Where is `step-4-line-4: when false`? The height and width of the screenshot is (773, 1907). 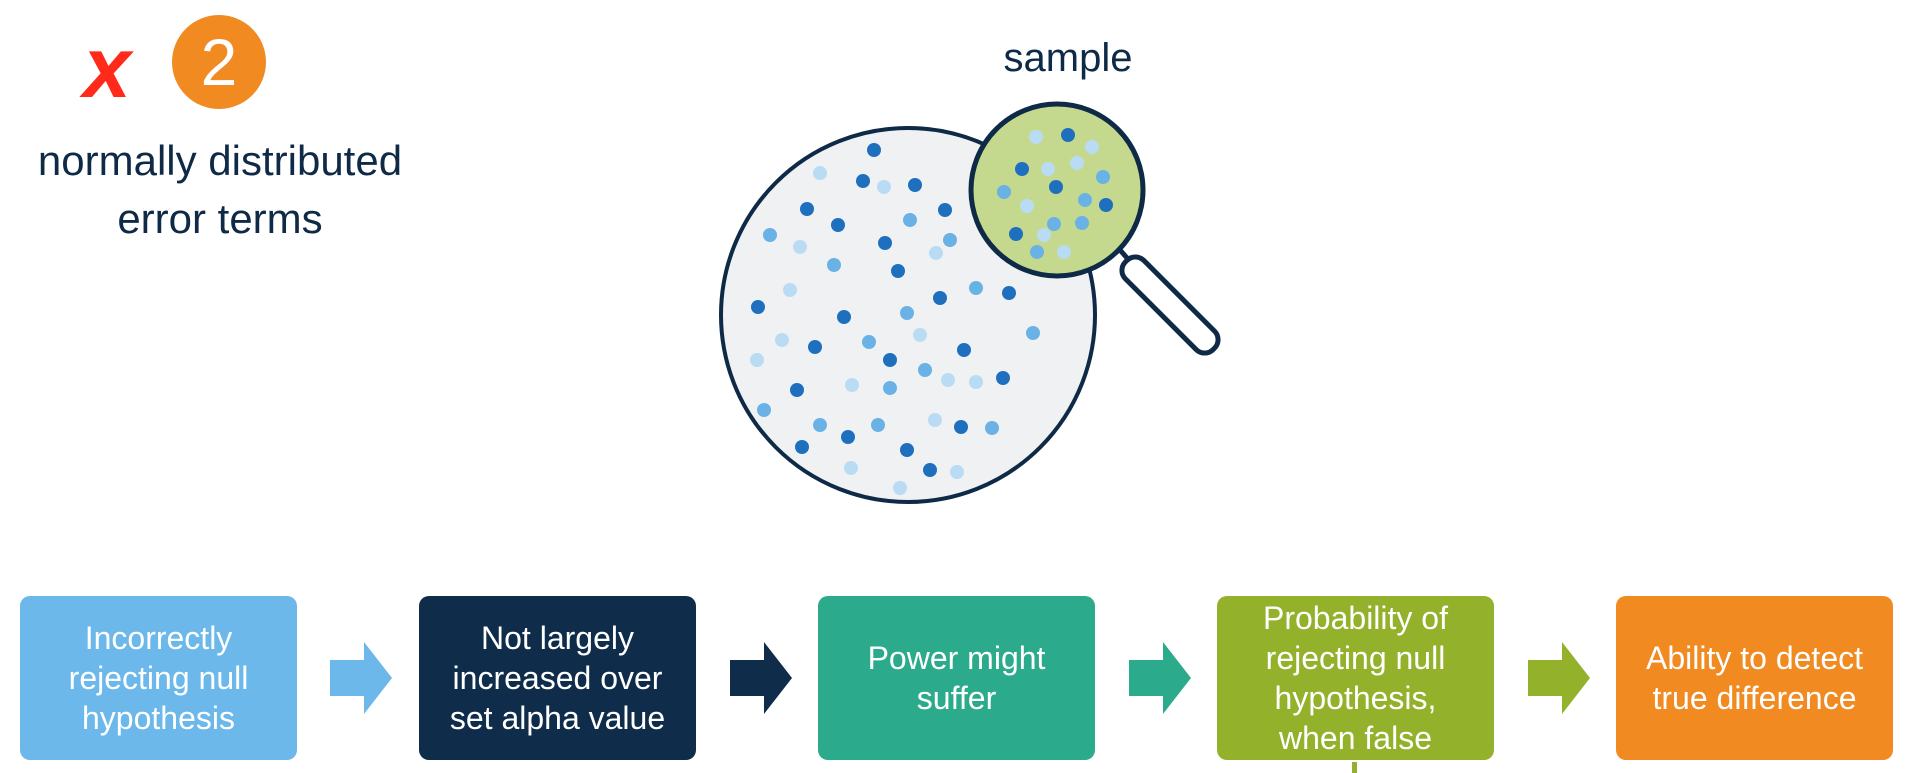 step-4-line-4: when false is located at coordinates (1355, 738).